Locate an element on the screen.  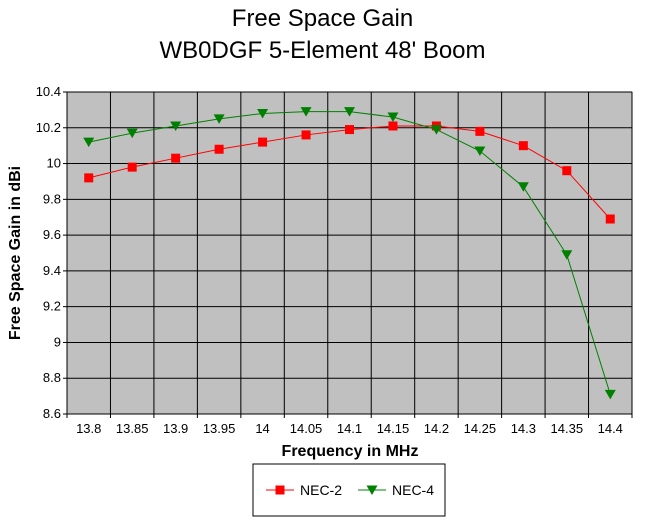
x-tick-label: 14.4 is located at coordinates (610, 428).